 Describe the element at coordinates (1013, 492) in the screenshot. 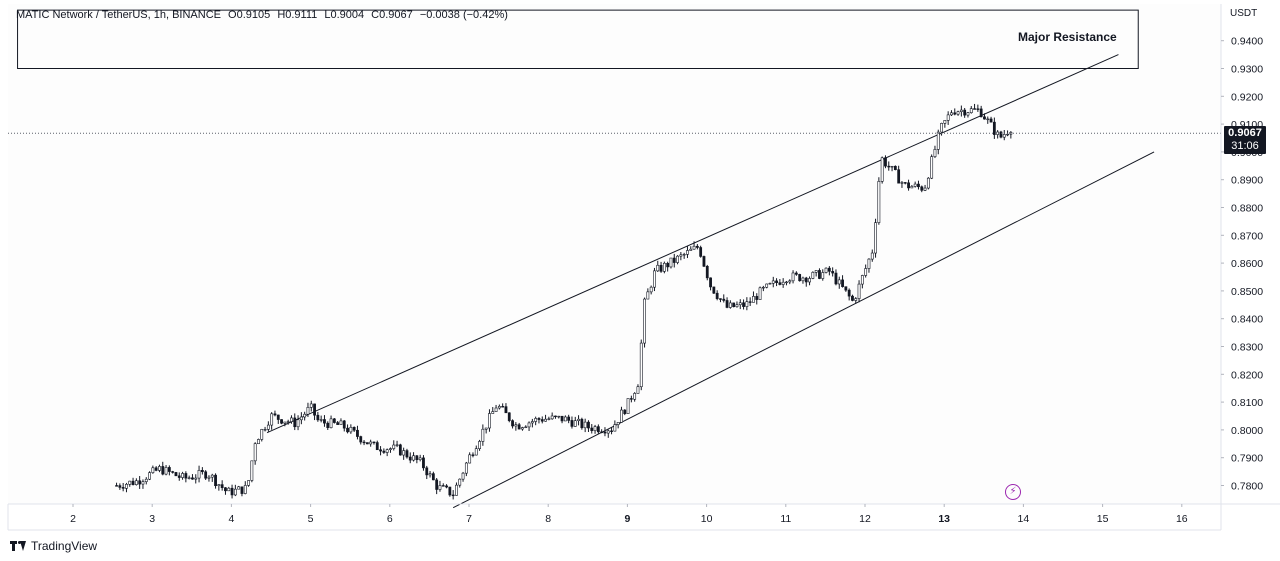

I see `lightning-icon: ⚡` at that location.